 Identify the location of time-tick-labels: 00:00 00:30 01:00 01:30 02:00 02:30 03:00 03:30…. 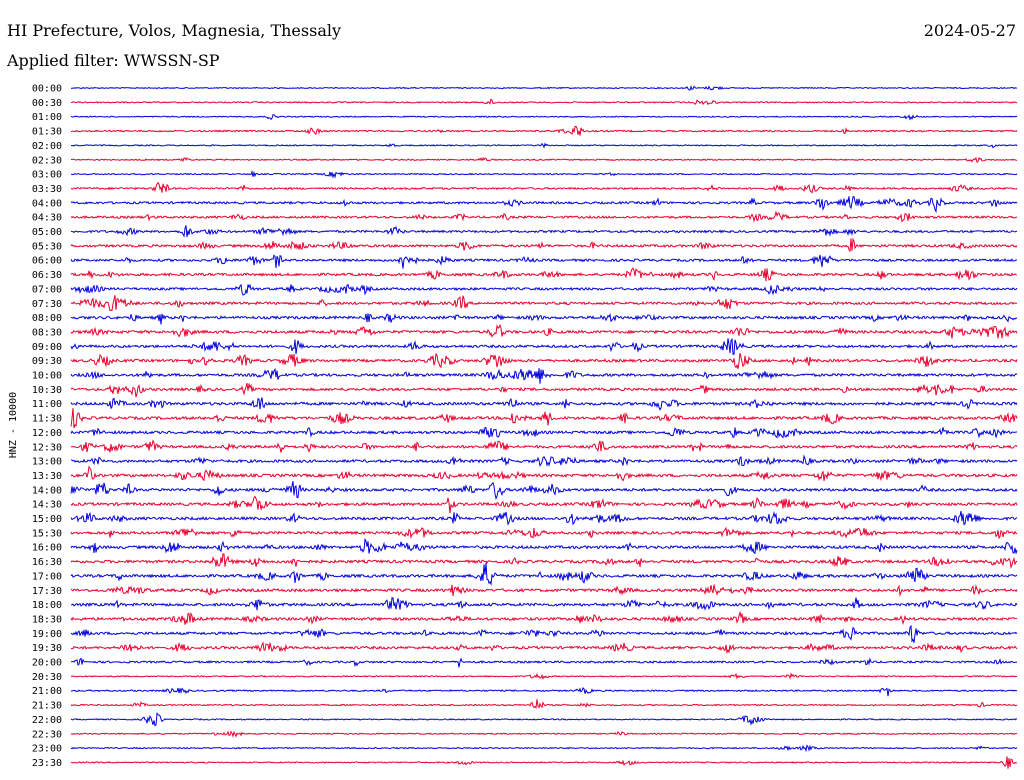
(47, 426).